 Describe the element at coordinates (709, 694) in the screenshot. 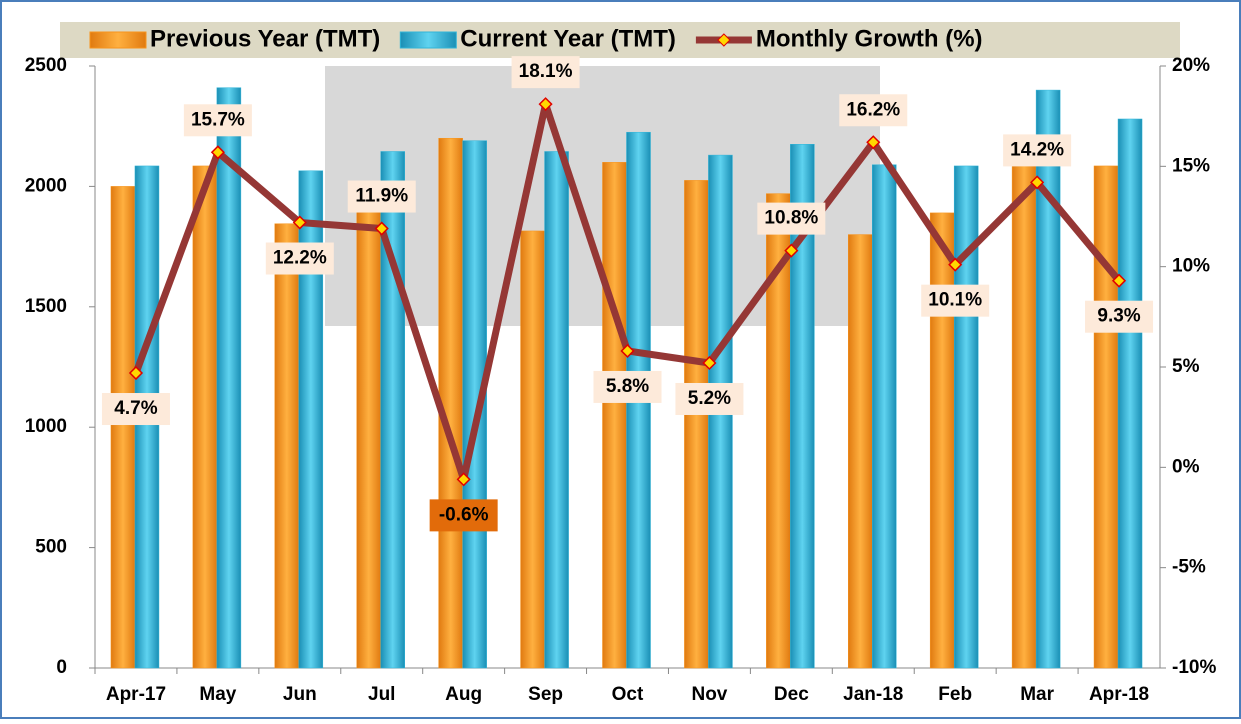

I see `x-tick-label: Nov` at that location.